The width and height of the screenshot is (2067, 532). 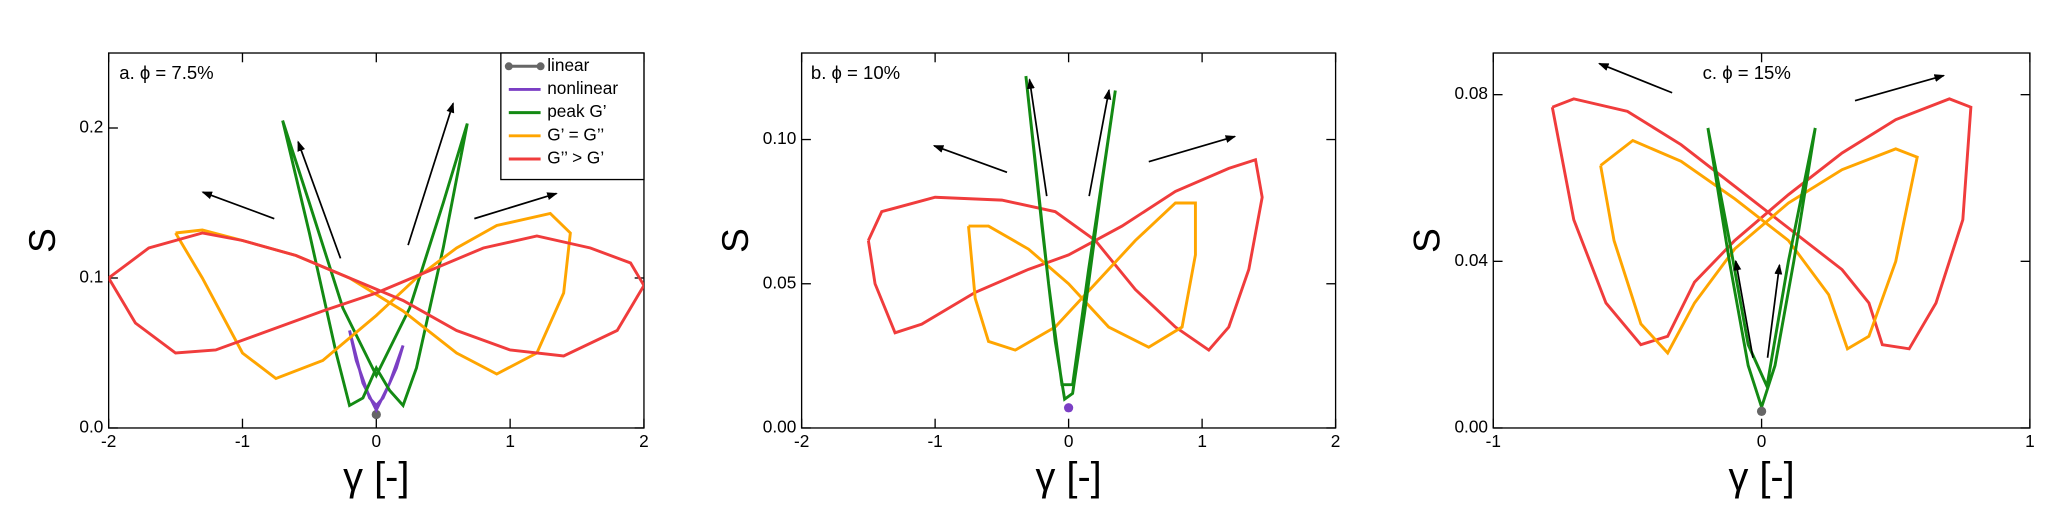 What do you see at coordinates (91, 427) in the screenshot?
I see `y-tick-label: 0.0` at bounding box center [91, 427].